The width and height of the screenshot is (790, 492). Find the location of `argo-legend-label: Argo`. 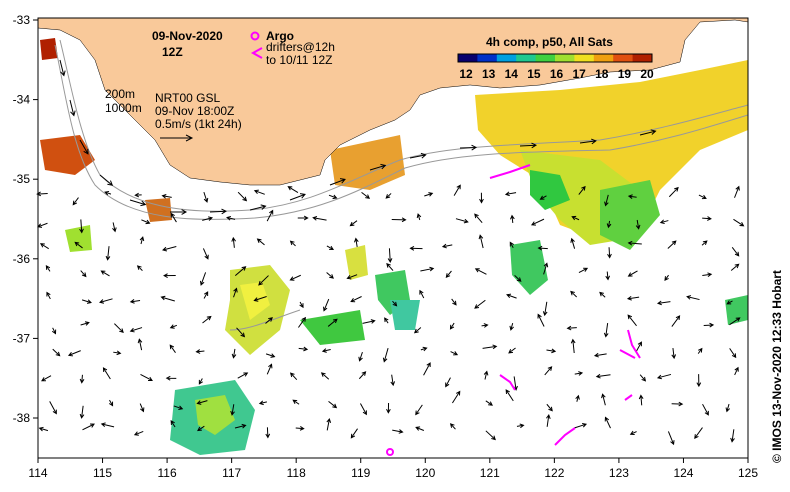

argo-legend-label: Argo is located at coordinates (280, 36).